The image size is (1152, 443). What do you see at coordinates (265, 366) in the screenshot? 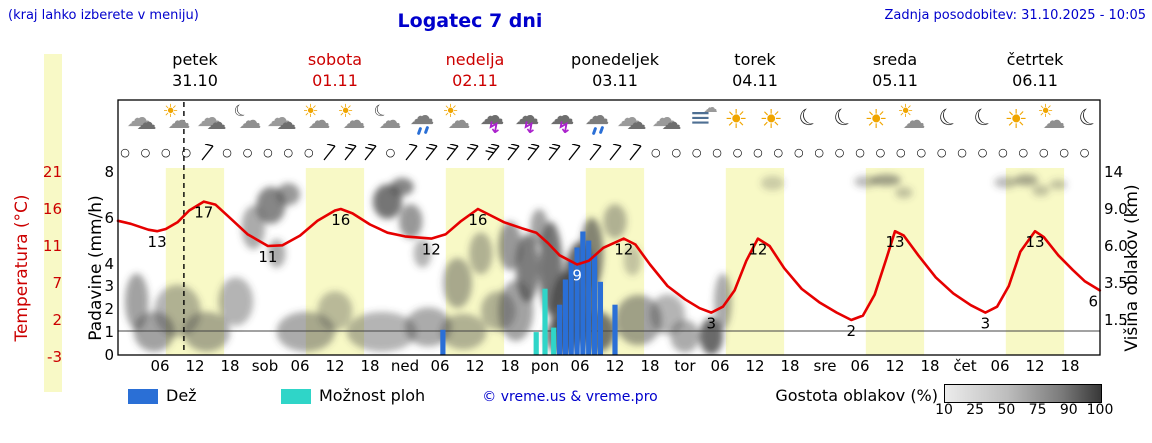
I see `x-tick-day: sob` at bounding box center [265, 366].